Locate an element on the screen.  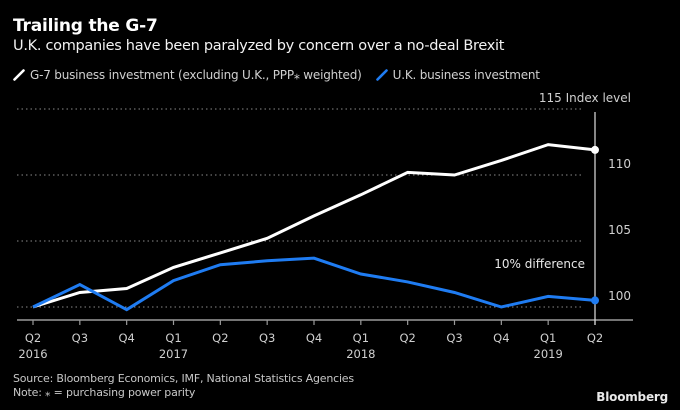
end-marker-uk is located at coordinates (595, 300).